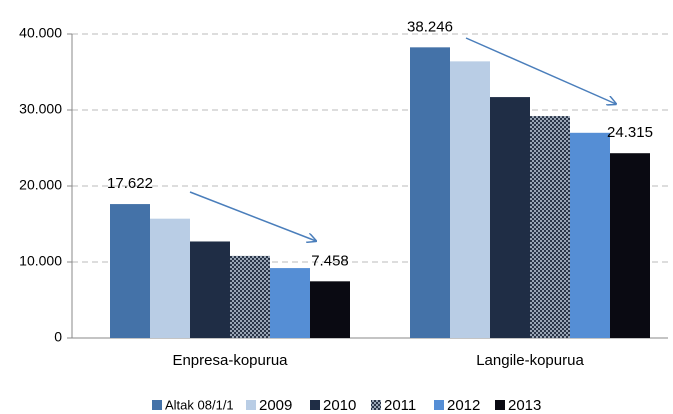 The image size is (673, 414). What do you see at coordinates (430, 26) in the screenshot?
I see `data-label: 38.246` at bounding box center [430, 26].